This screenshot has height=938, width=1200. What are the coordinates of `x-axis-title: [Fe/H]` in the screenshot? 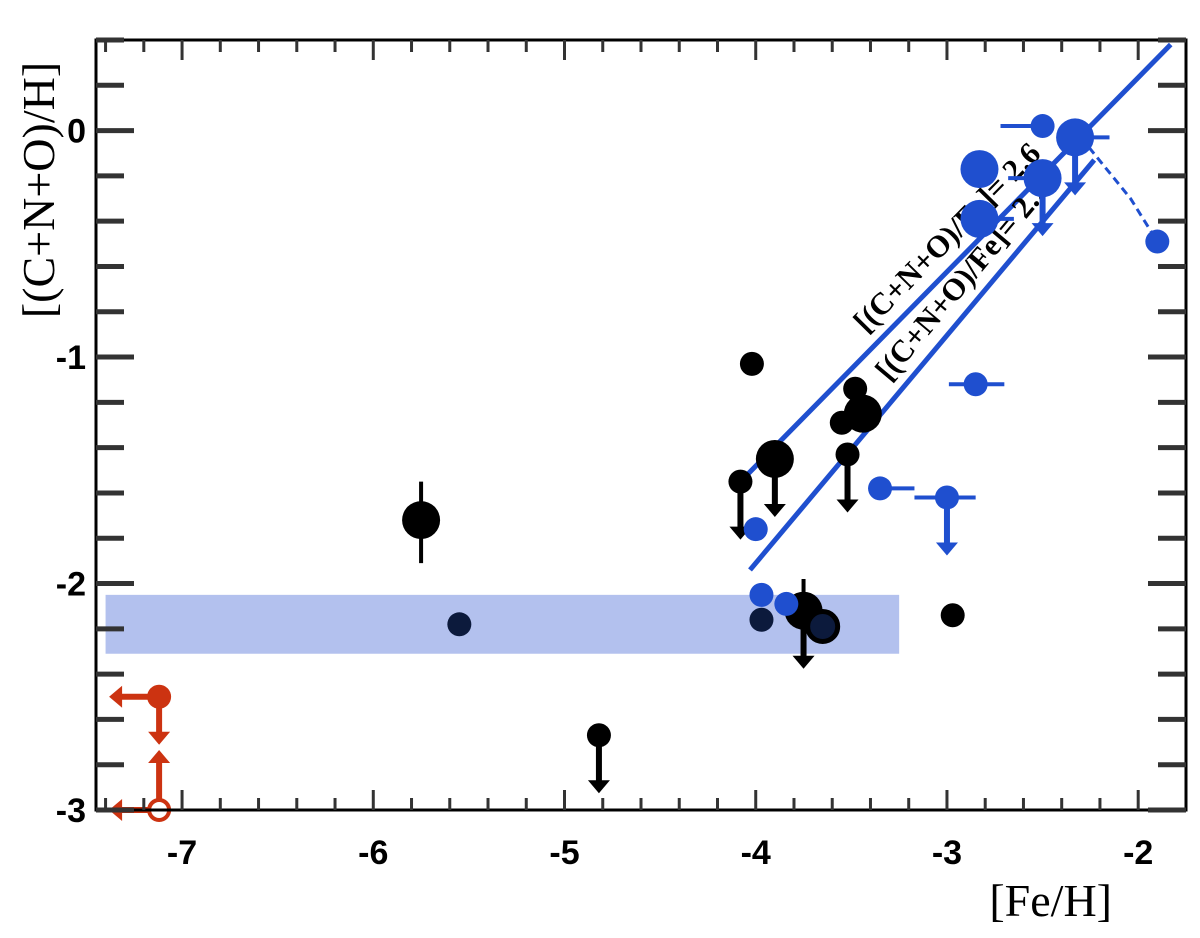 It's located at (1050, 900).